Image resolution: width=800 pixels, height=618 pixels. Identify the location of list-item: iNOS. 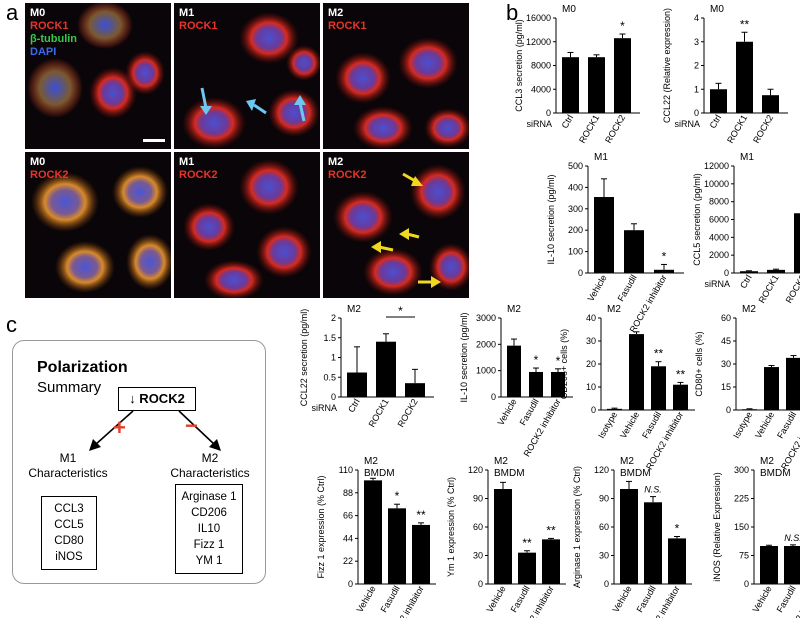
(69, 557).